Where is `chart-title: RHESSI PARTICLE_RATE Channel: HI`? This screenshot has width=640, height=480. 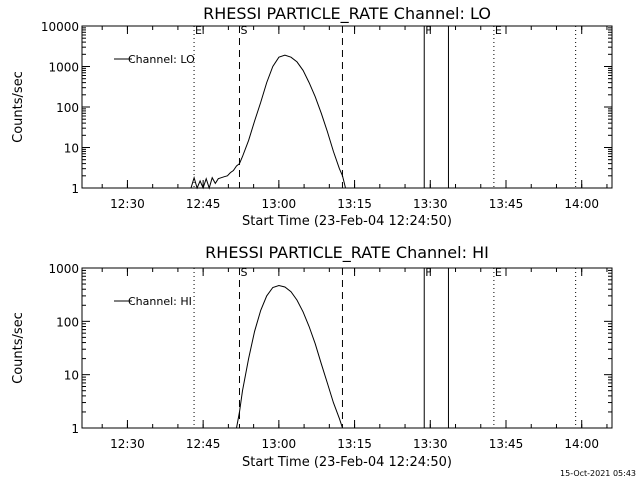 chart-title: RHESSI PARTICLE_RATE Channel: HI is located at coordinates (347, 253).